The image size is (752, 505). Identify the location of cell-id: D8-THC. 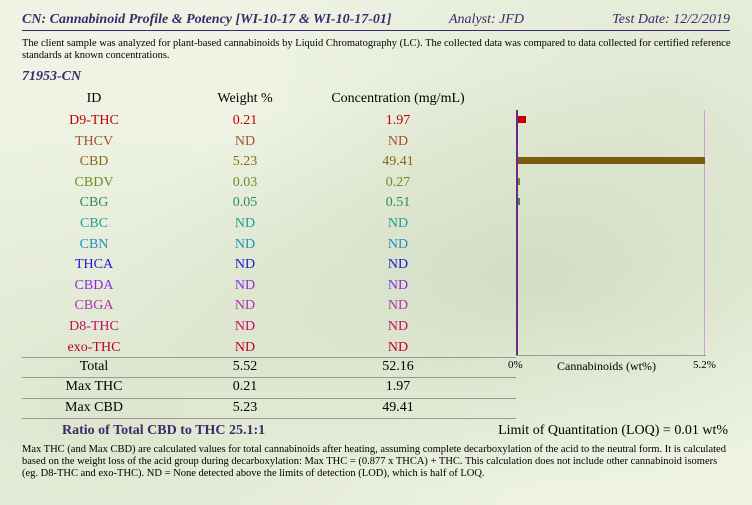
(94, 326).